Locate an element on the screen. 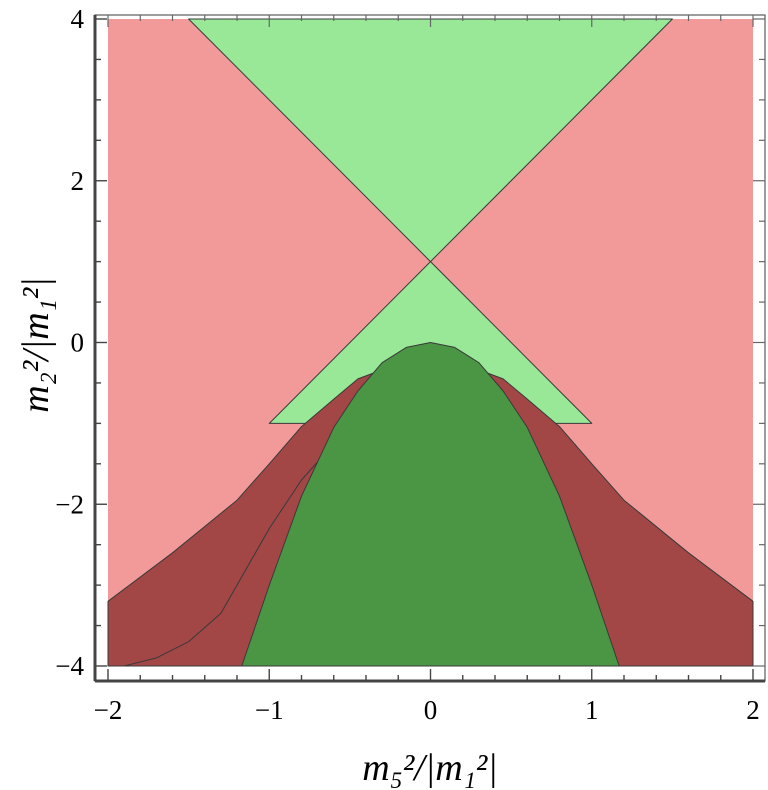 Image resolution: width=768 pixels, height=790 pixels. y-tick-label: 2 is located at coordinates (78, 181).